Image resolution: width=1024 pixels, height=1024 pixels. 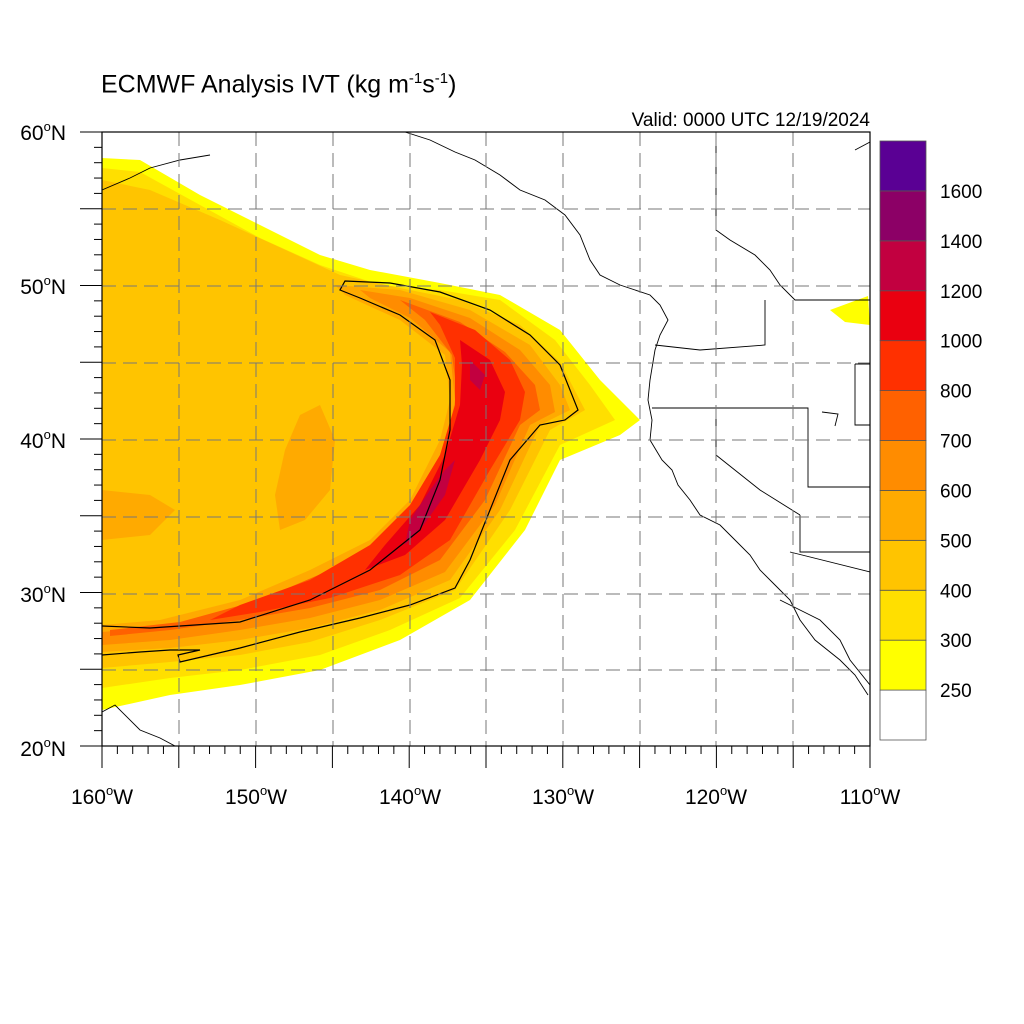 What do you see at coordinates (956, 591) in the screenshot?
I see `colorbar-label: 400` at bounding box center [956, 591].